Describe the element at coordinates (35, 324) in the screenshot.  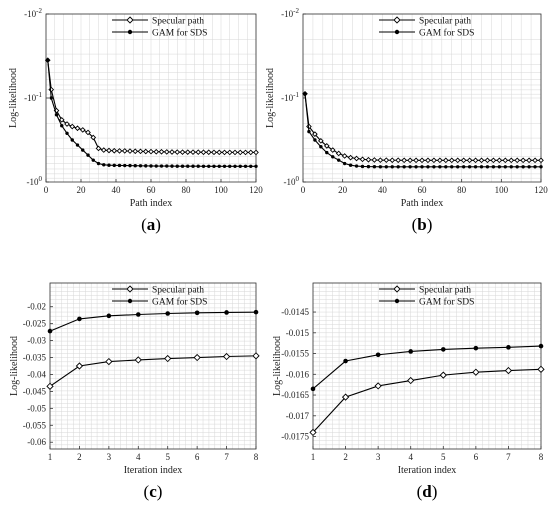
I see `y-tick-label: -0.025` at that location.